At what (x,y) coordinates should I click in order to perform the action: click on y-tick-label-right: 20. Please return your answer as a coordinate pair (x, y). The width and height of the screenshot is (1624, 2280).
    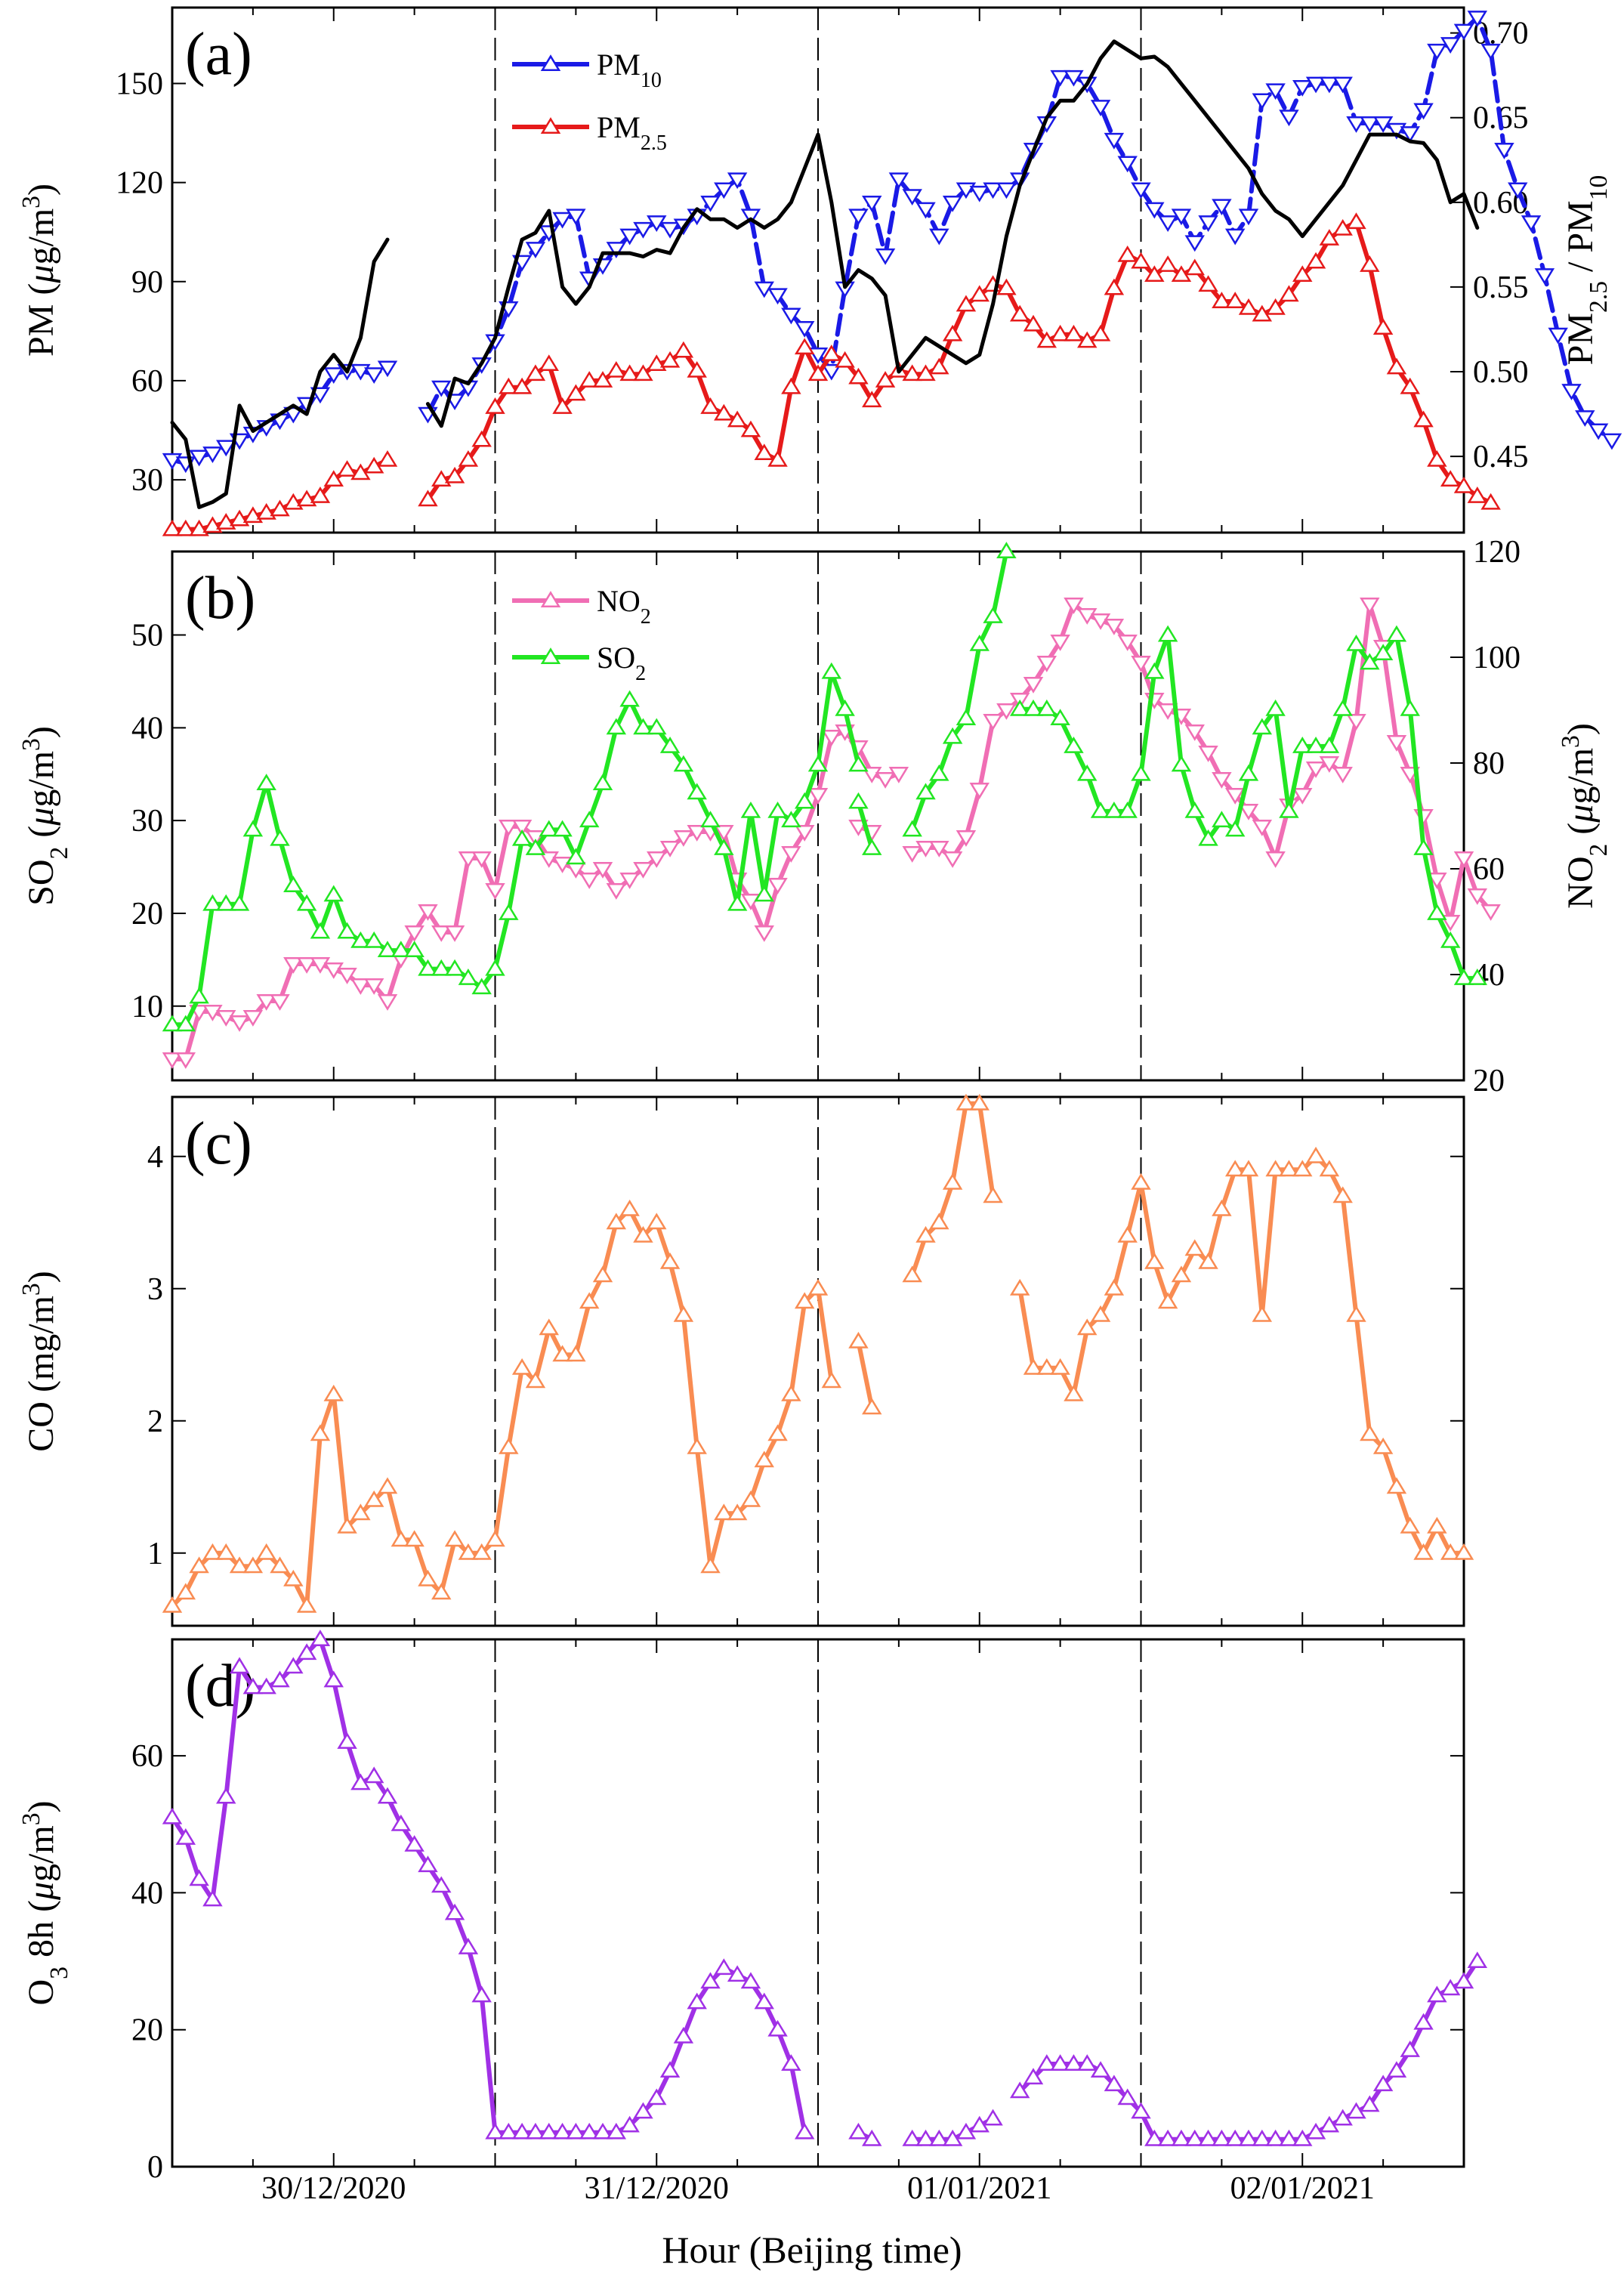
    Looking at the image, I should click on (1489, 1081).